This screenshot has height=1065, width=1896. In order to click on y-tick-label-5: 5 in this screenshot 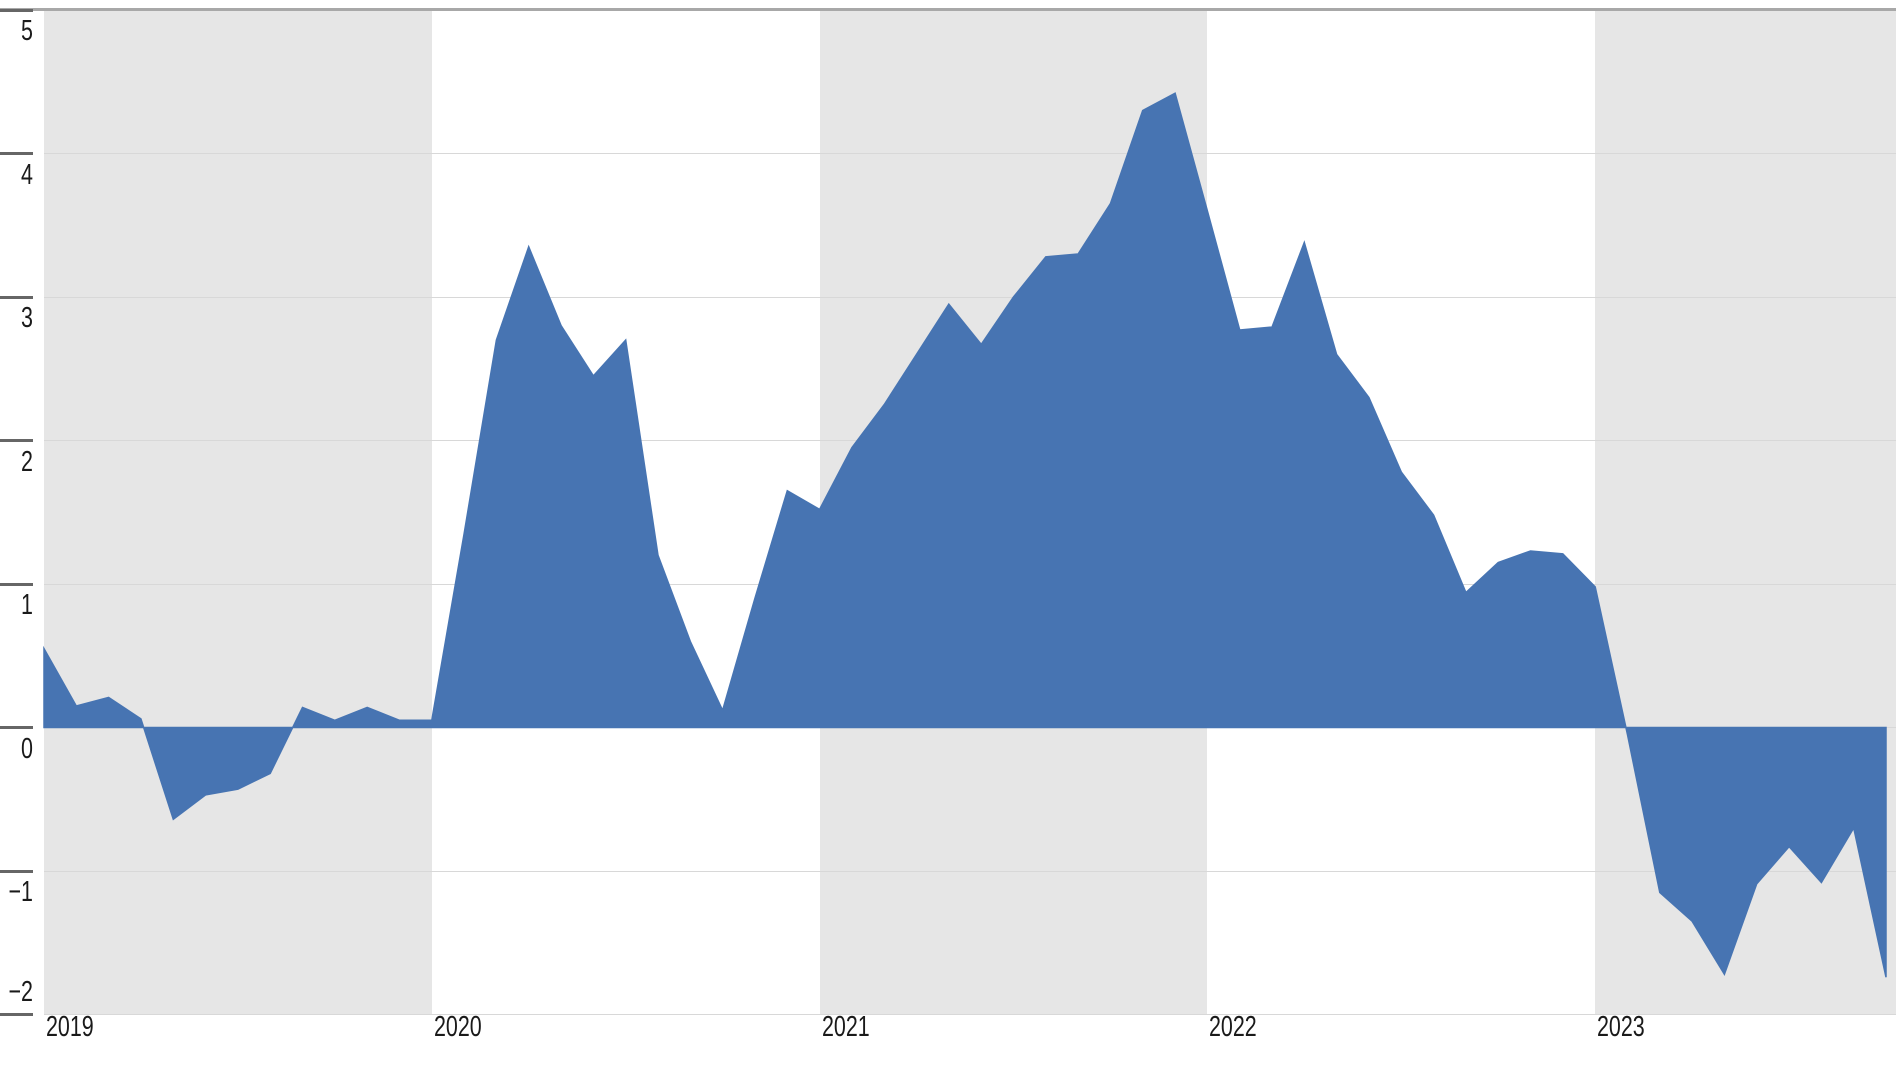, I will do `click(27, 31)`.